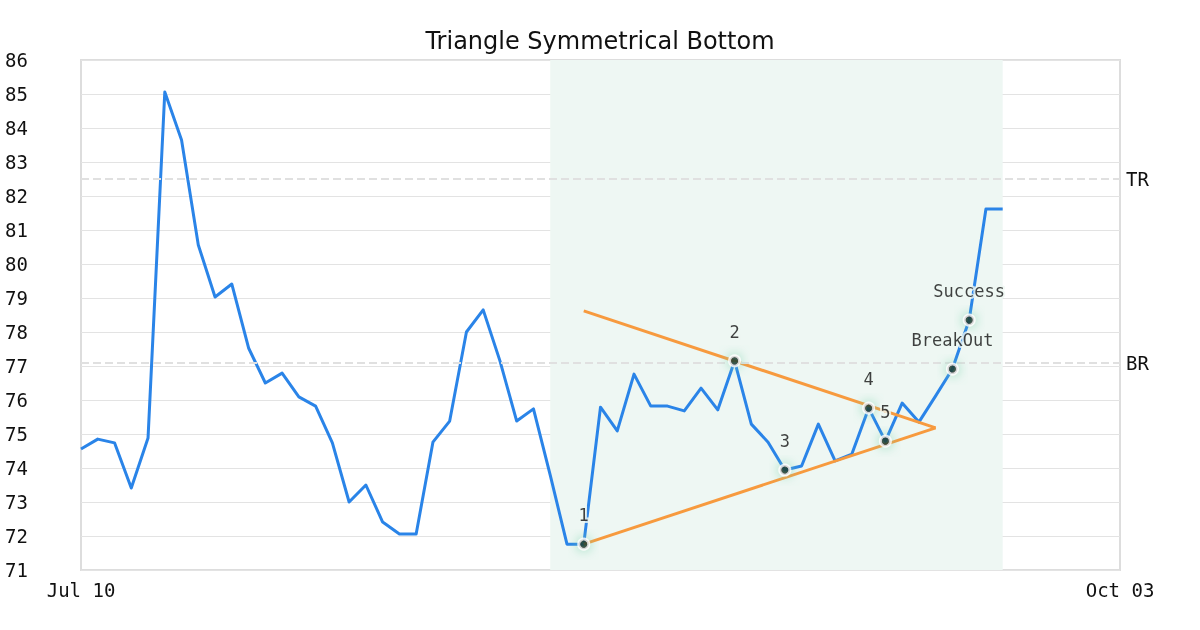 The height and width of the screenshot is (630, 1200). I want to click on x-tick-label: Jul 10, so click(81, 589).